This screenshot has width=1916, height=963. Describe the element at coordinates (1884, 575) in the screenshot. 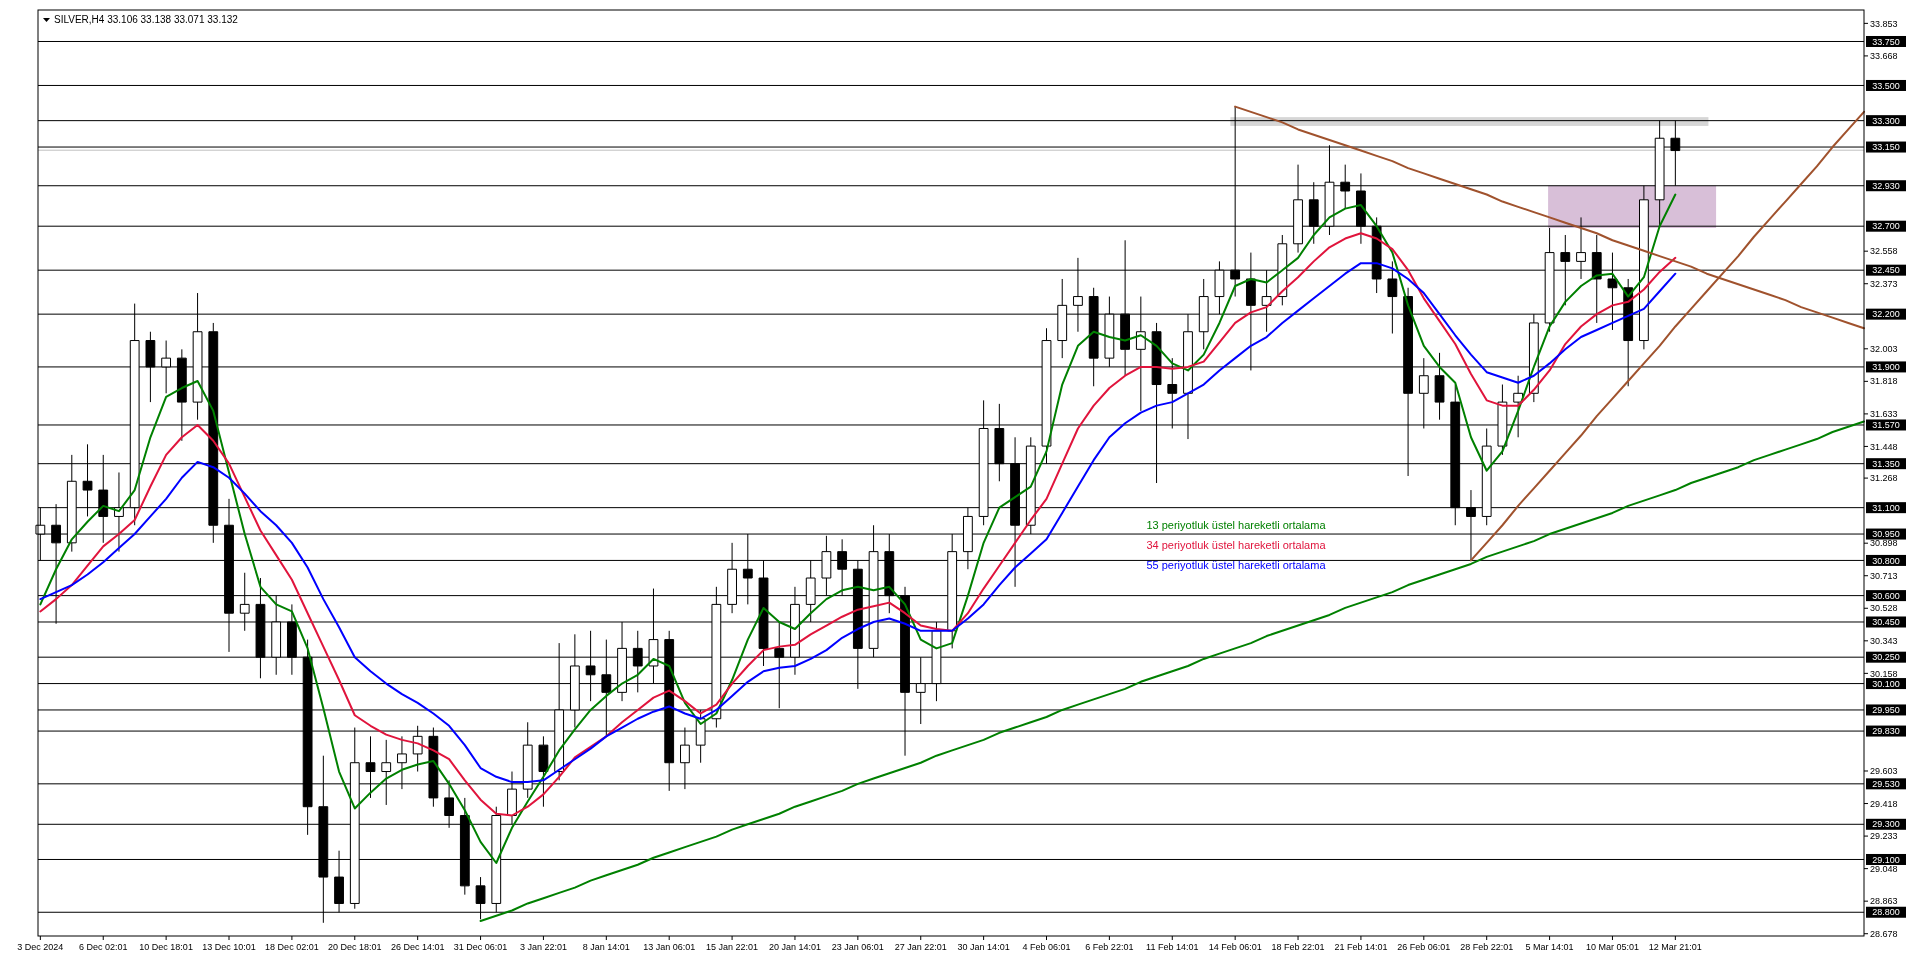

I see `y-tick-label: 30.713` at that location.